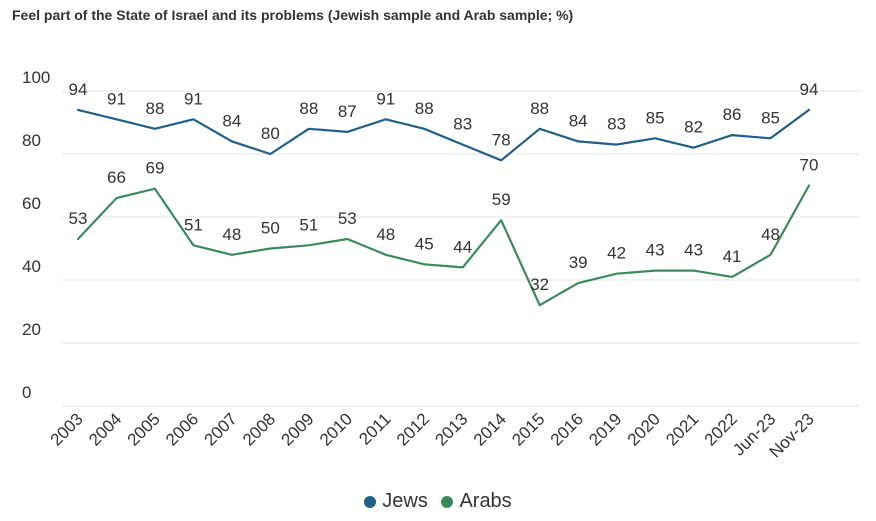 Image resolution: width=876 pixels, height=521 pixels. Describe the element at coordinates (370, 501) in the screenshot. I see `legend-marker-jews` at that location.